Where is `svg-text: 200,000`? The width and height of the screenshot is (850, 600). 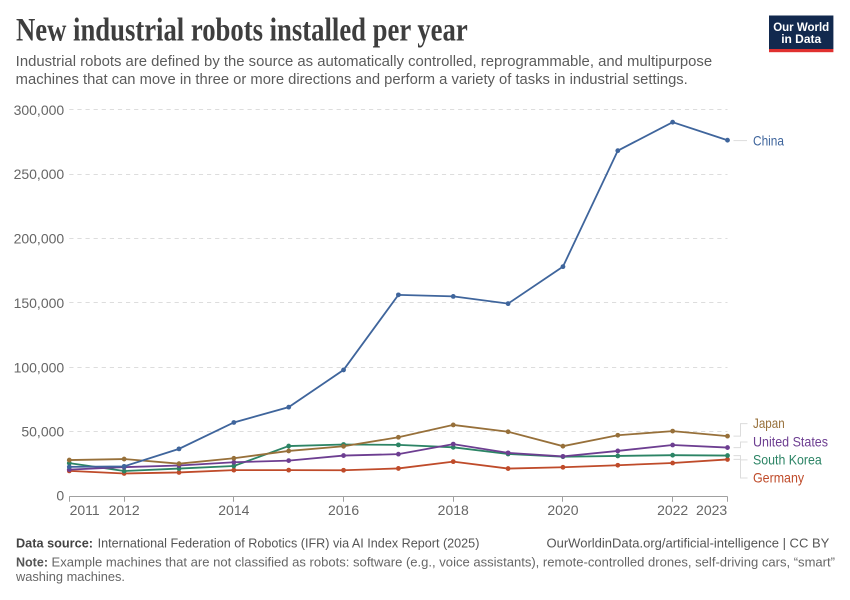
svg-text: 200,000 is located at coordinates (39, 239).